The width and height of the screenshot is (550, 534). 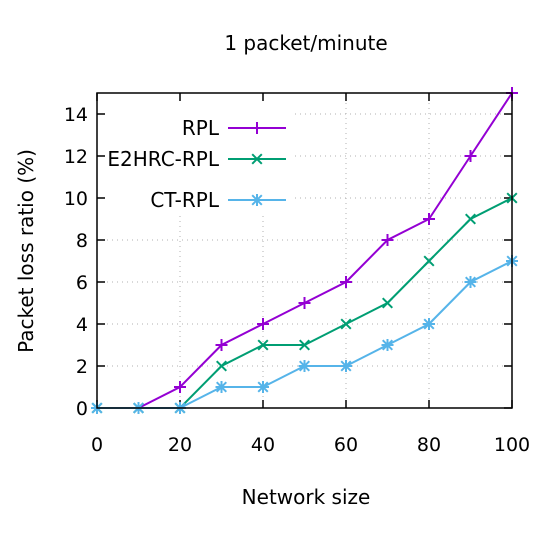 I want to click on y-tick-label: 6, so click(x=82, y=283).